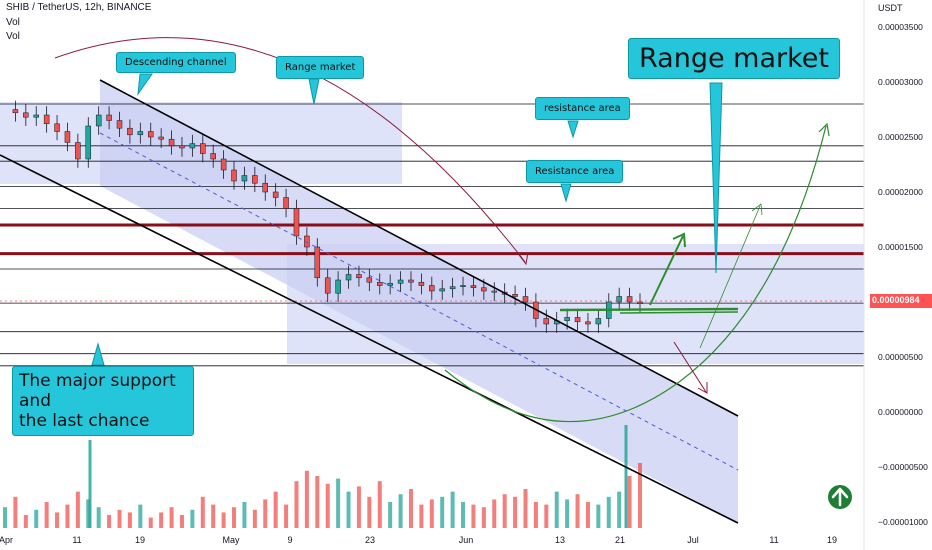 Image resolution: width=932 pixels, height=550 pixels. I want to click on price-axis-bg, so click(898, 275).